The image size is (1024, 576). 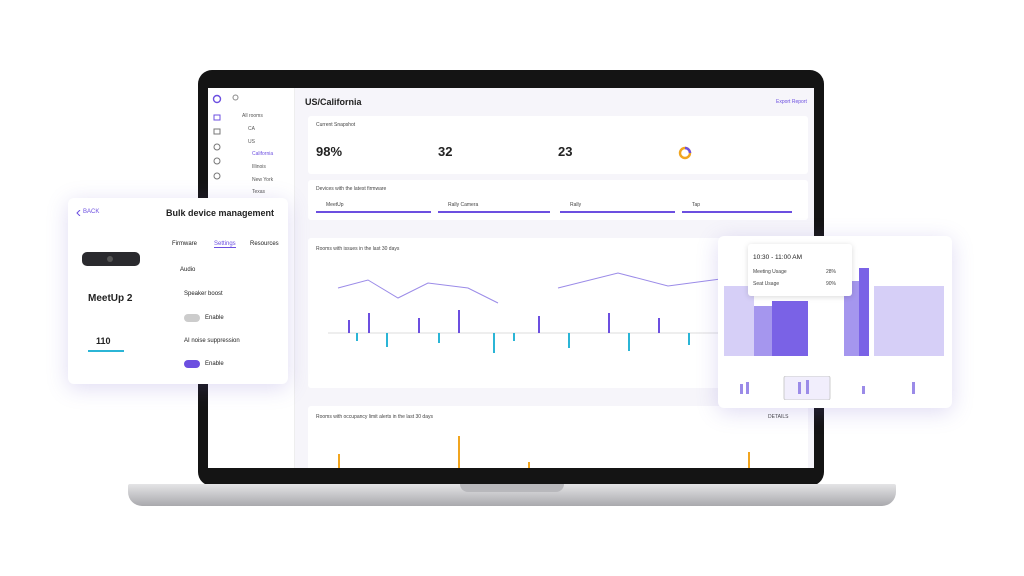 What do you see at coordinates (778, 417) in the screenshot?
I see `details-button: DETAILS` at bounding box center [778, 417].